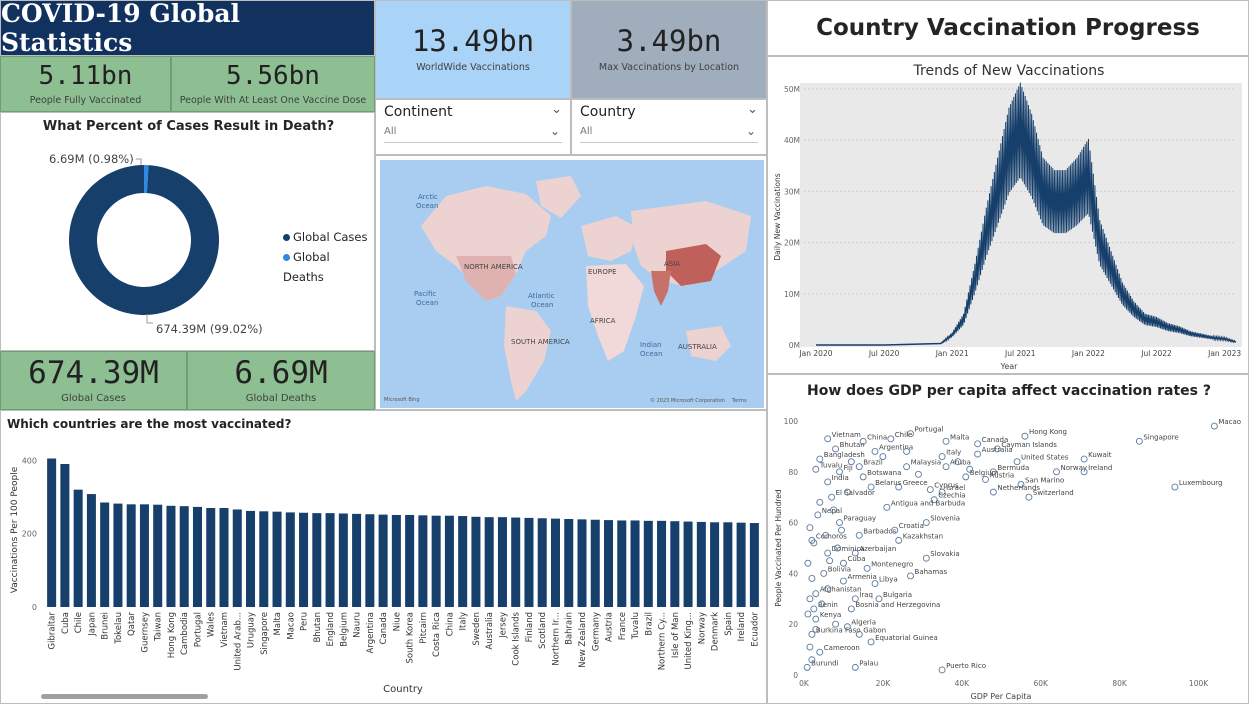  I want to click on chevron-down-icon: ⌄, so click(752, 109).